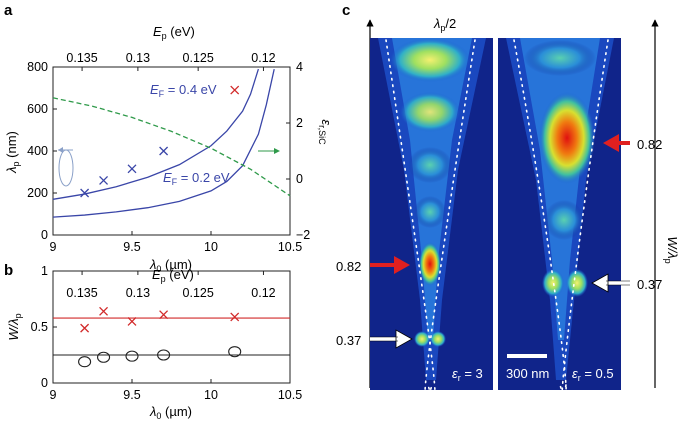 The height and width of the screenshot is (423, 685). Describe the element at coordinates (8, 270) in the screenshot. I see `panel-b-letter: b` at that location.